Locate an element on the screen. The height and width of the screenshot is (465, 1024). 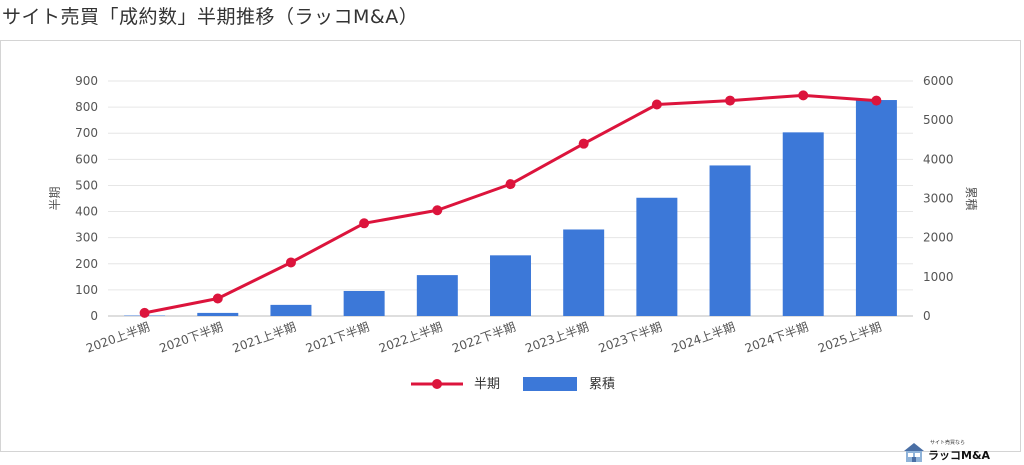
y2-tick-label: 4000 is located at coordinates (938, 159).